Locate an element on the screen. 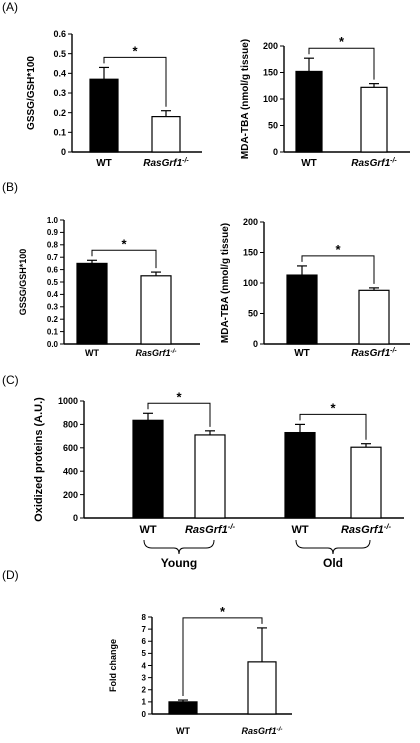 Image resolution: width=420 pixels, height=743 pixels. y-tick-label: 1 is located at coordinates (144, 702).